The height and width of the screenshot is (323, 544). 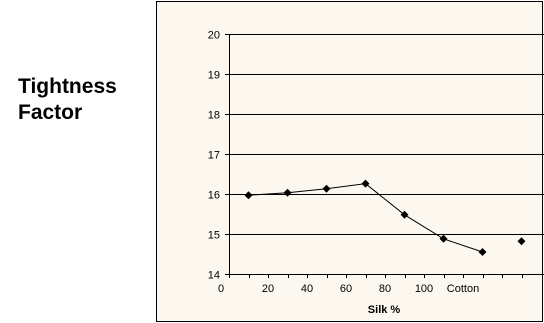 What do you see at coordinates (75, 100) in the screenshot?
I see `y-axis-title: Tightness Factor` at bounding box center [75, 100].